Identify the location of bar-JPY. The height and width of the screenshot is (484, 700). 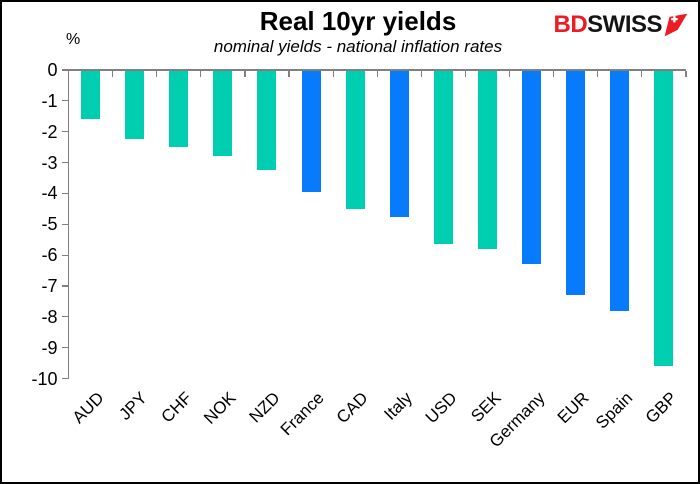
(135, 105).